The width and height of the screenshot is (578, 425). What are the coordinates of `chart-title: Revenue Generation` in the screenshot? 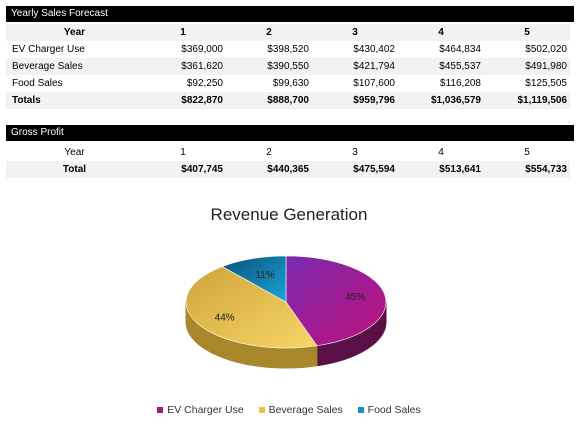 It's located at (289, 214).